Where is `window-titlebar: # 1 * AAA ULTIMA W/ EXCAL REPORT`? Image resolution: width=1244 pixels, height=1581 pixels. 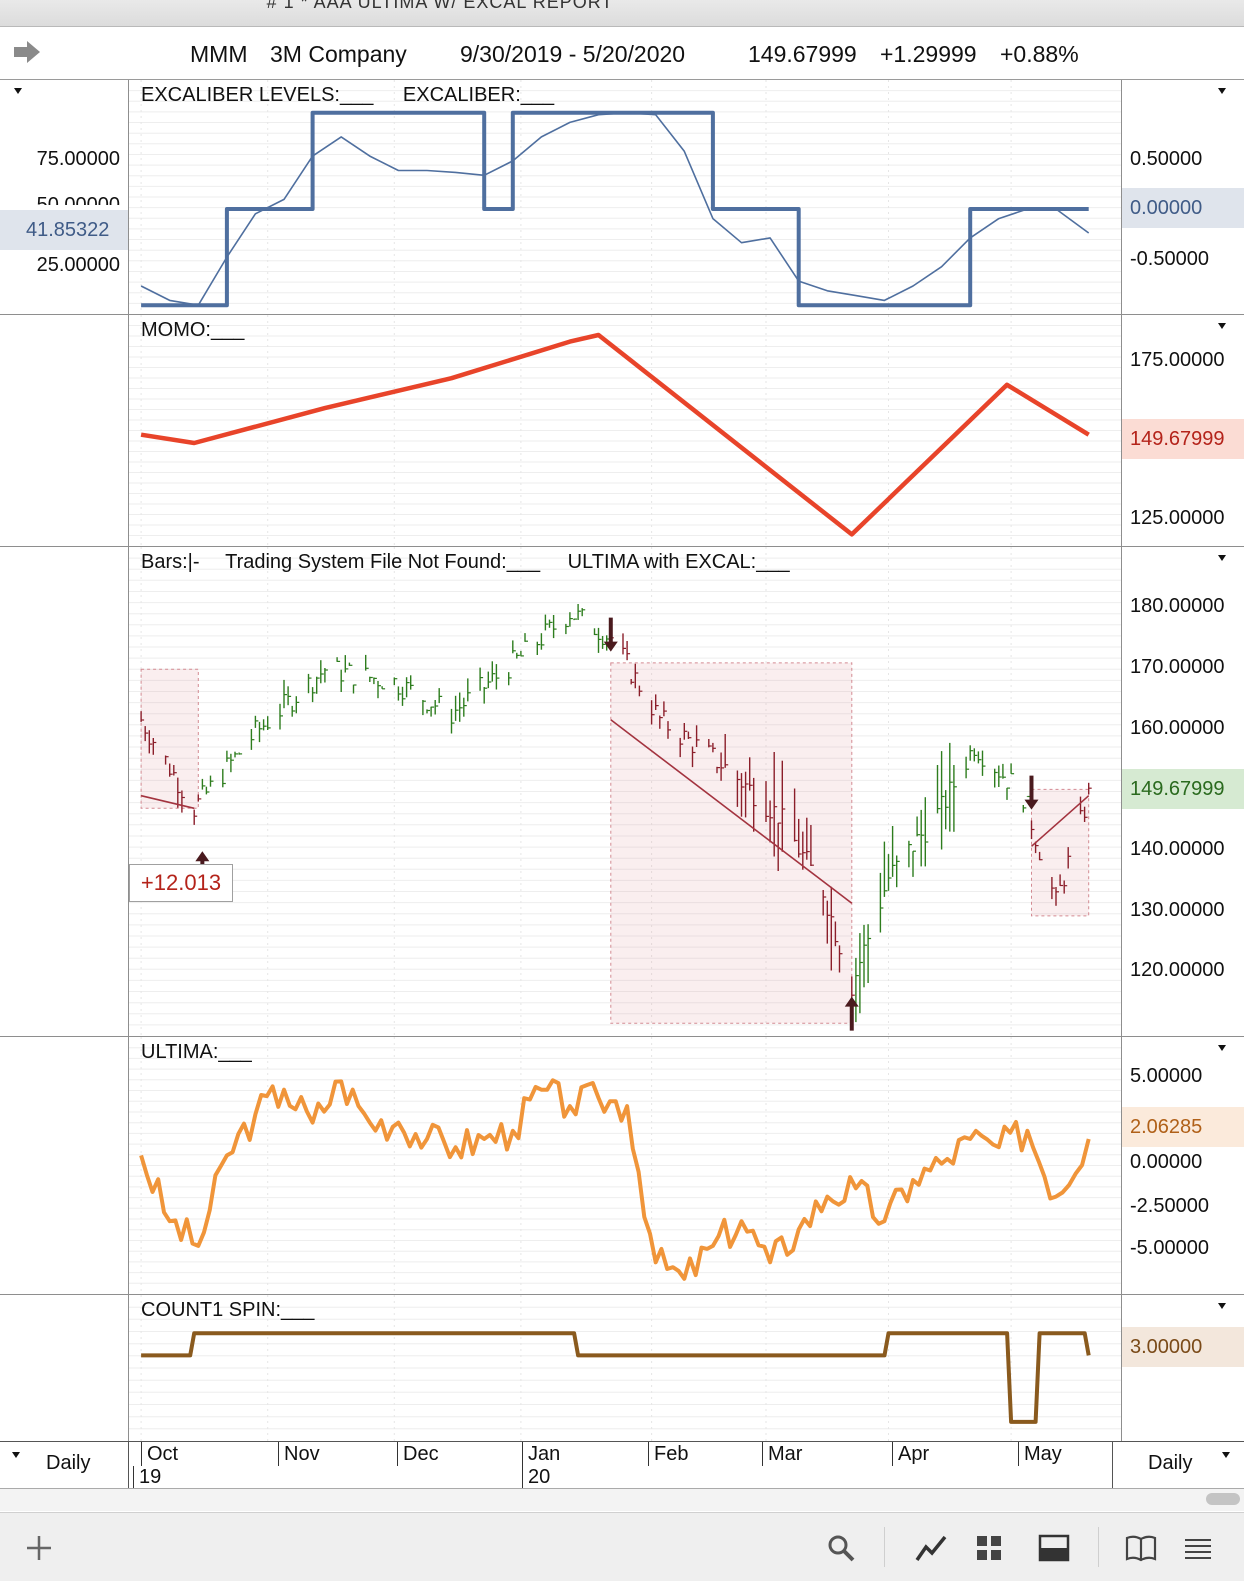
window-titlebar: # 1 * AAA ULTIMA W/ EXCAL REPORT is located at coordinates (622, 13).